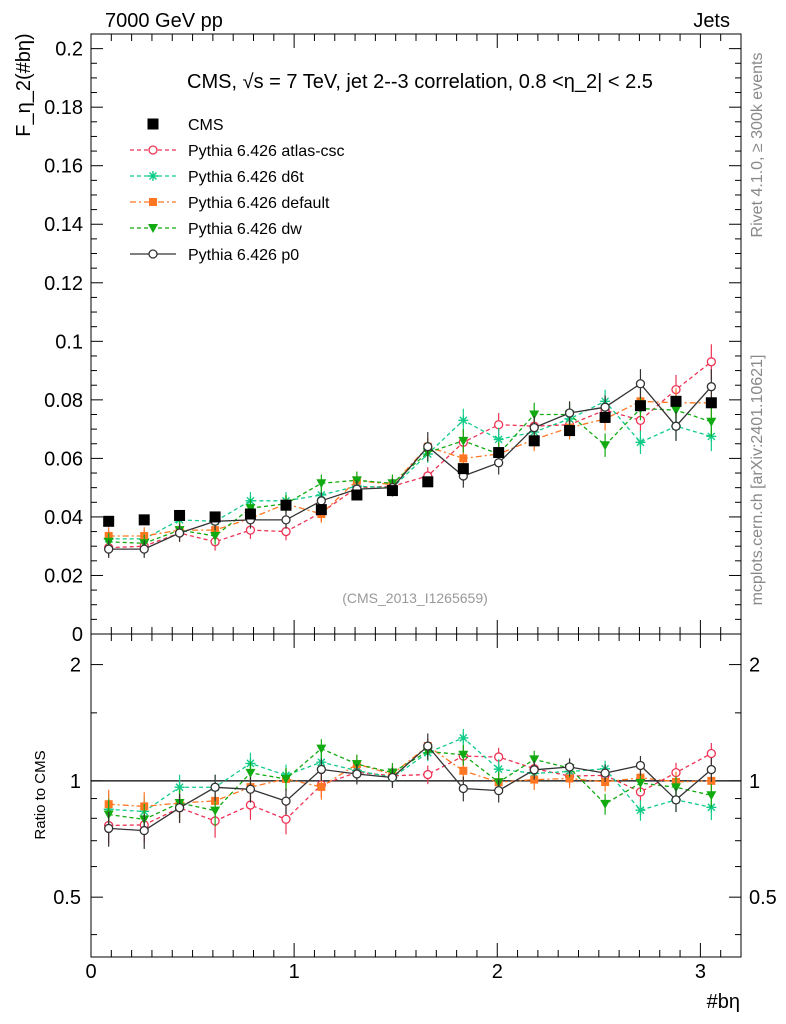 This screenshot has width=786, height=1024. I want to click on y-tick-label: 0.06, so click(63, 459).